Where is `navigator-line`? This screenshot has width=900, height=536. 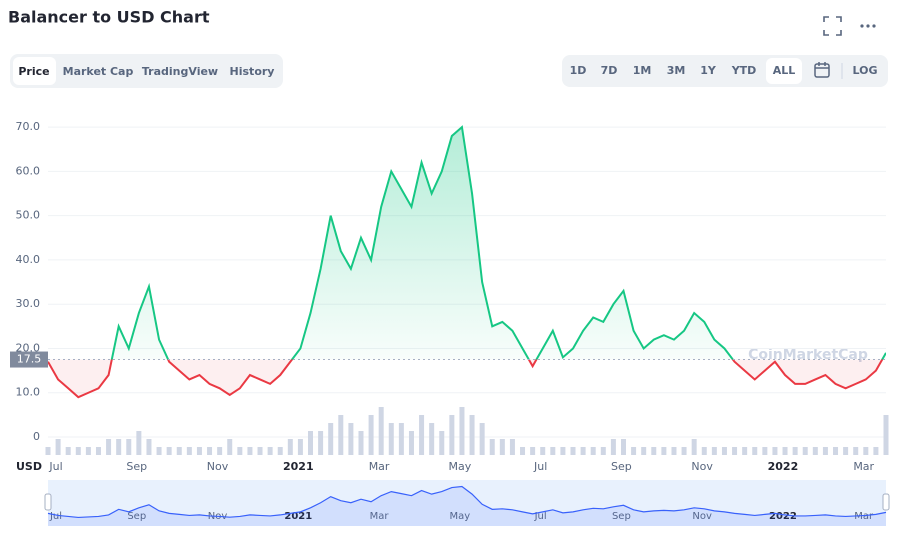
navigator-line is located at coordinates (467, 502).